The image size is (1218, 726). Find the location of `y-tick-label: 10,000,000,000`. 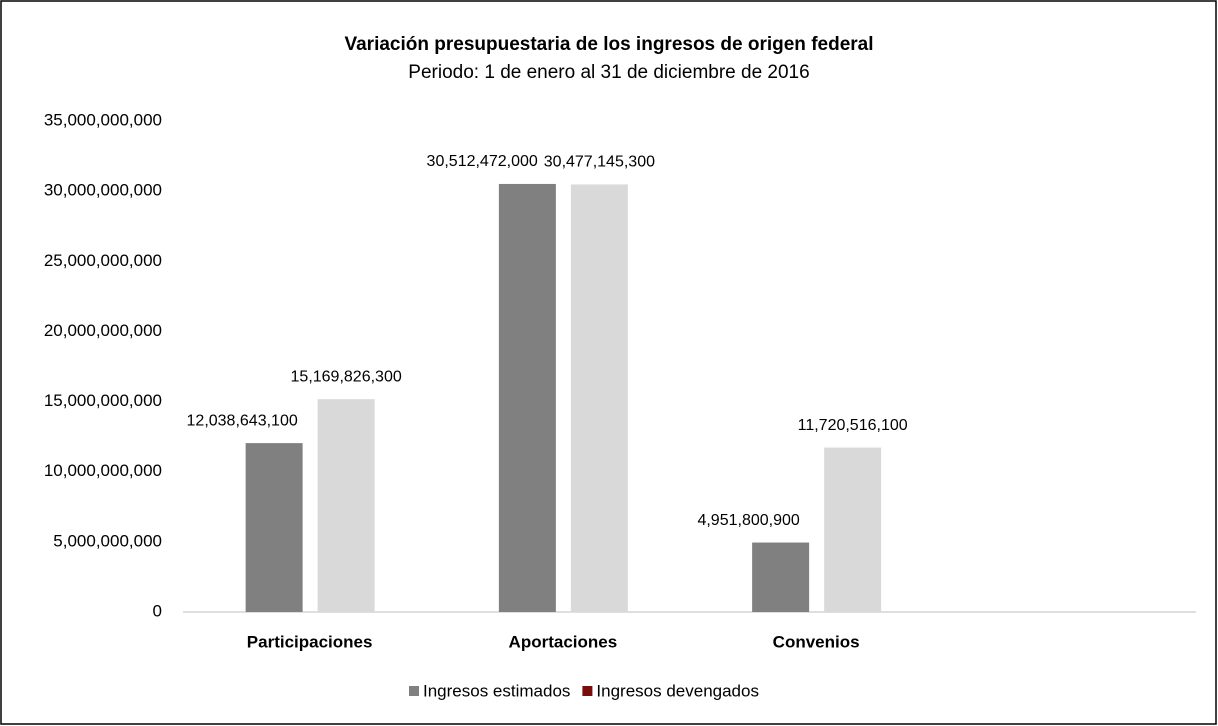

y-tick-label: 10,000,000,000 is located at coordinates (103, 470).